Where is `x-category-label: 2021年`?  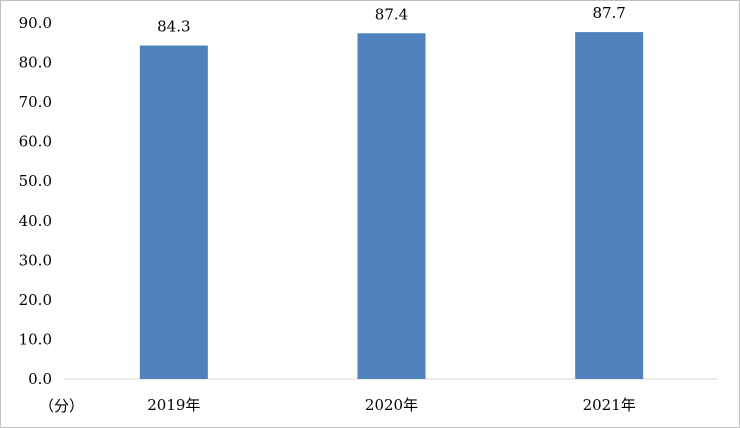
x-category-label: 2021年 is located at coordinates (609, 405).